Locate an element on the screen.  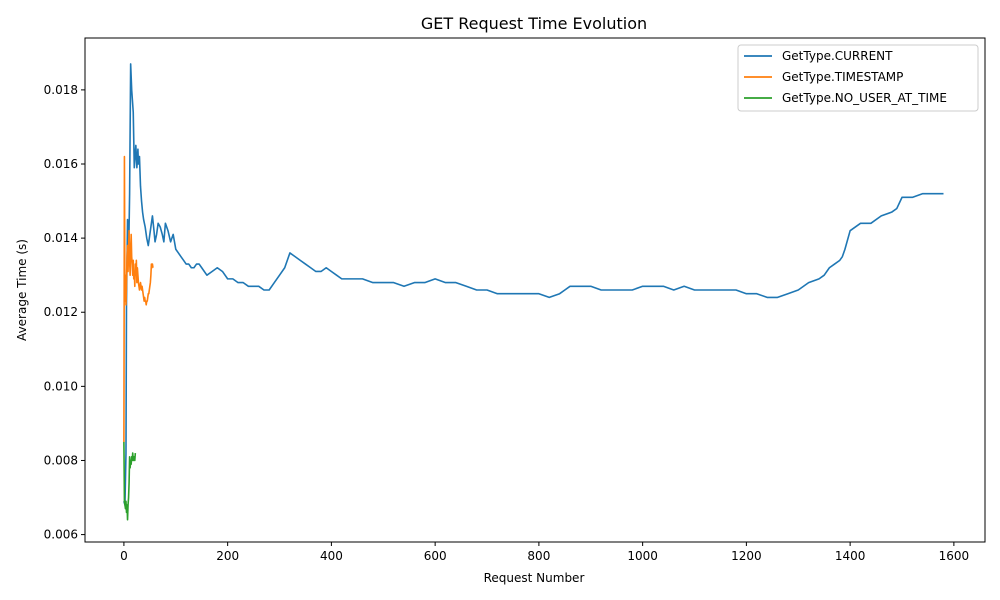
x-axis: 0 200 400 600 800 1000 1200 1400 1600 is located at coordinates (544, 552).